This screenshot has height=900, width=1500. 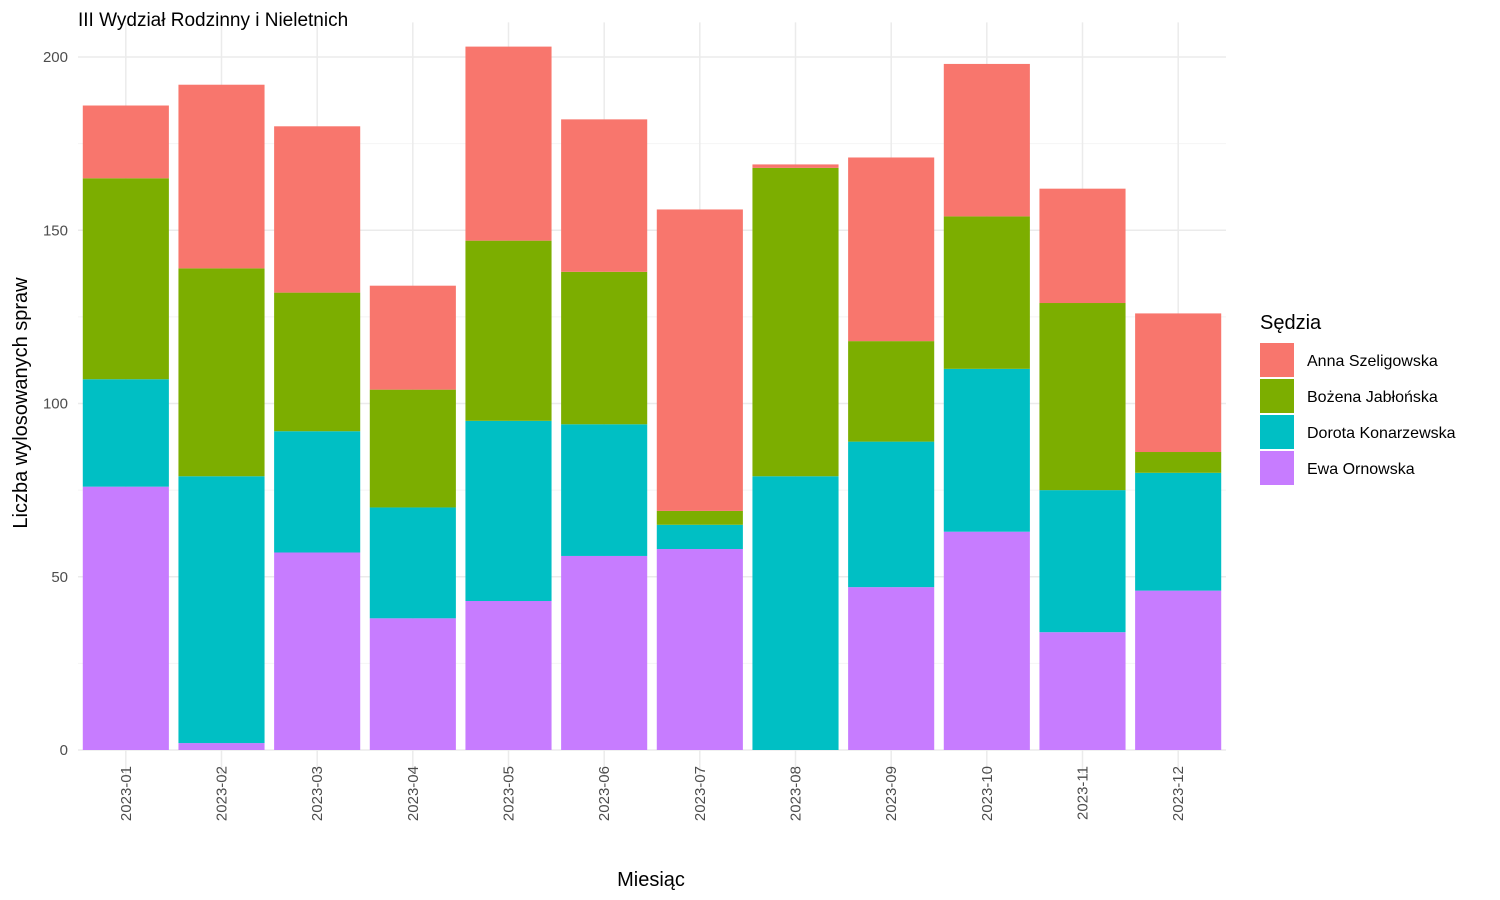 I want to click on x-tick-label: 2023-01, so click(x=126, y=793).